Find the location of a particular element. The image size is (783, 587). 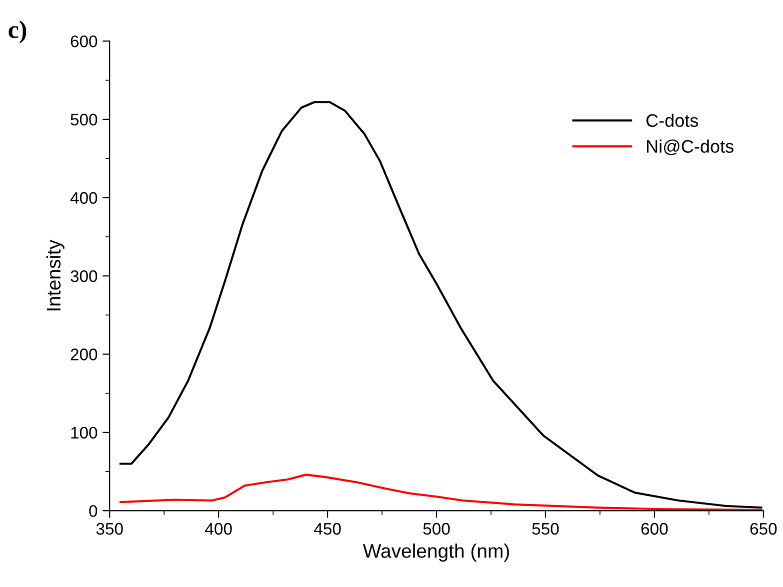

y-axis-title: Intensity is located at coordinates (55, 275).